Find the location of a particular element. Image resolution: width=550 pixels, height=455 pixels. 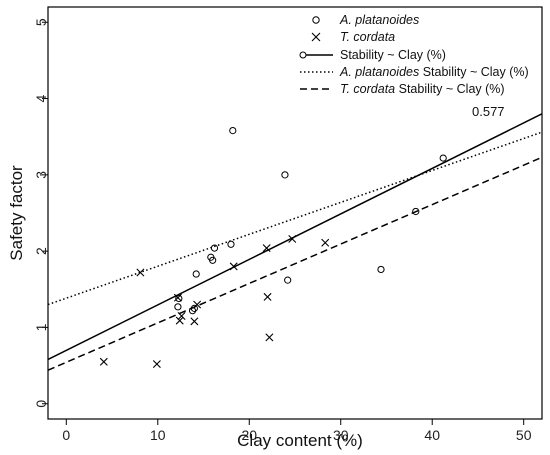

x-tick-label: 50 is located at coordinates (524, 435).